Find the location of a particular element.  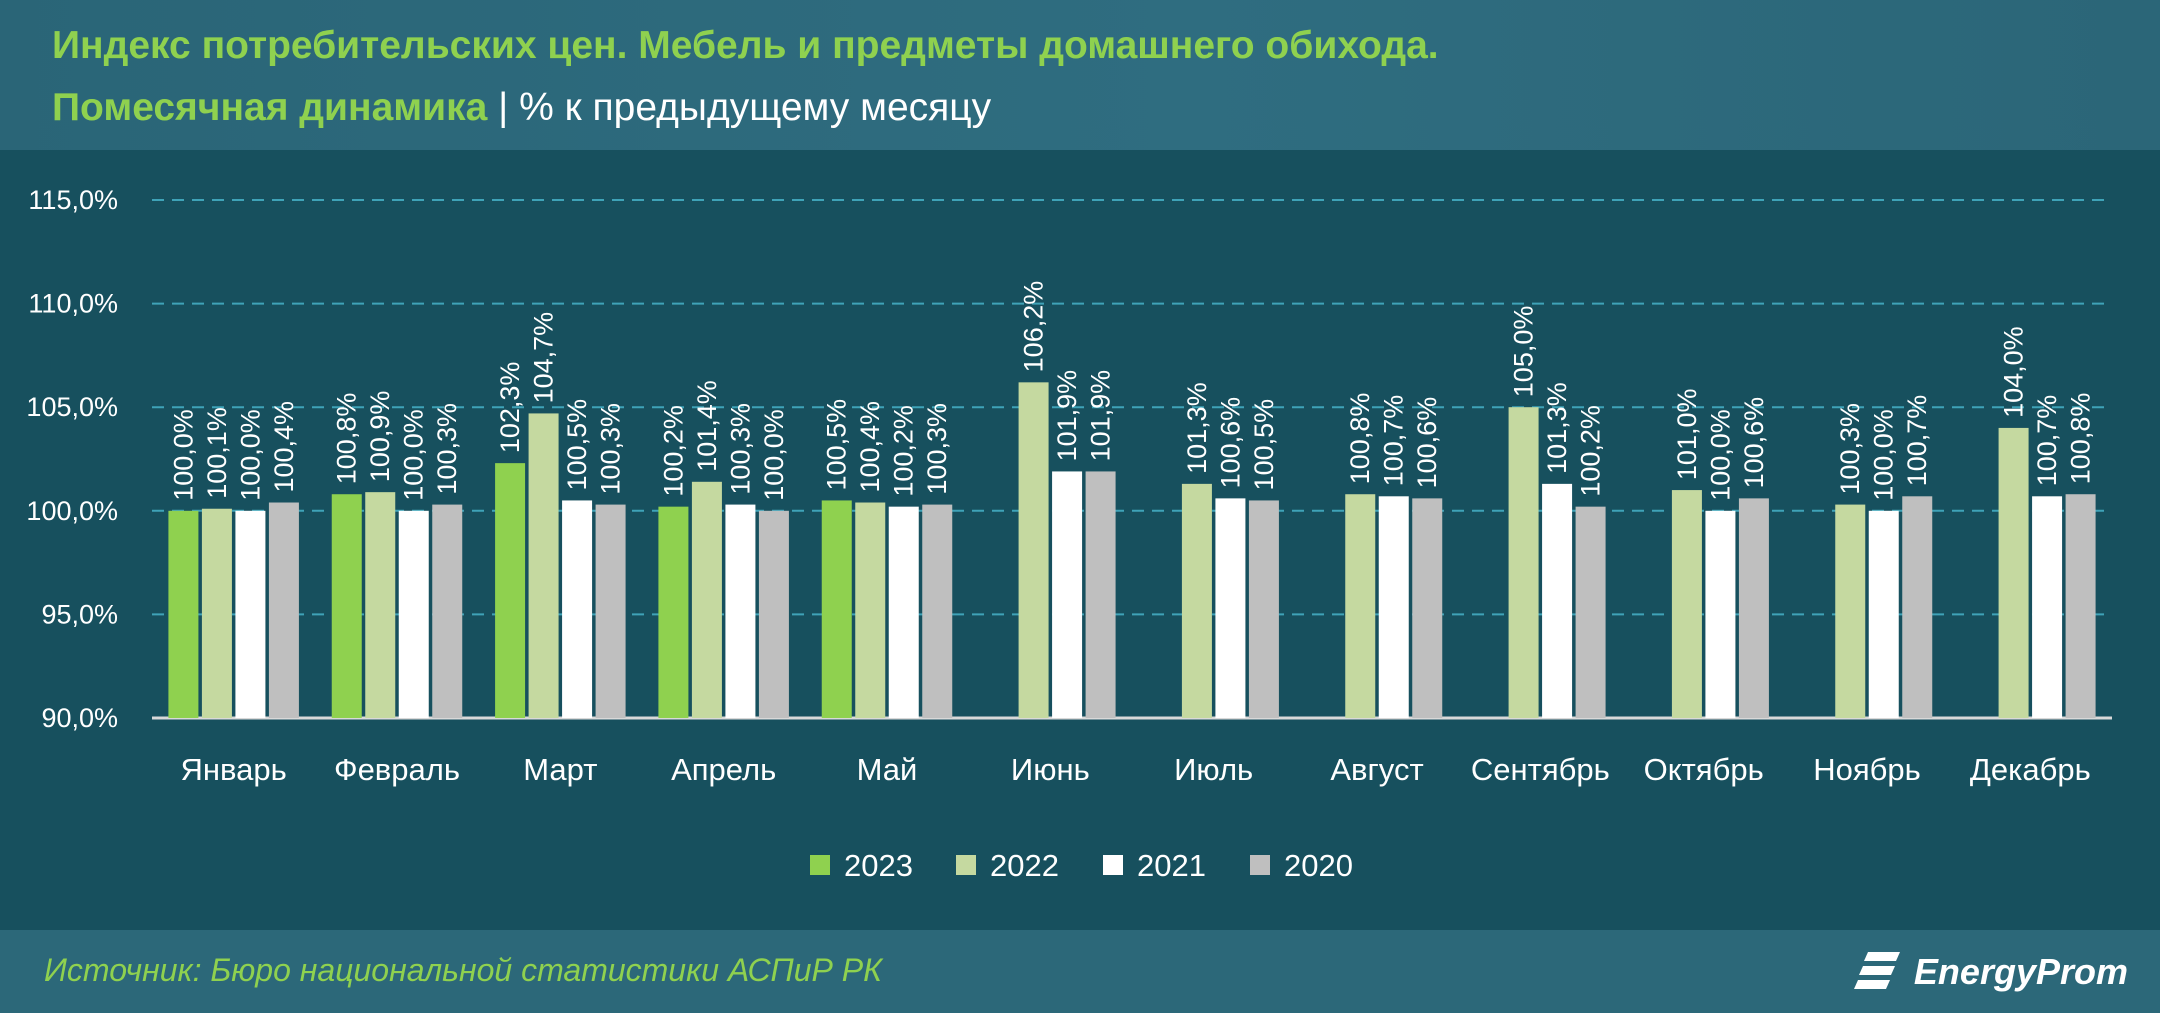

data-label: 101,4% is located at coordinates (707, 426).